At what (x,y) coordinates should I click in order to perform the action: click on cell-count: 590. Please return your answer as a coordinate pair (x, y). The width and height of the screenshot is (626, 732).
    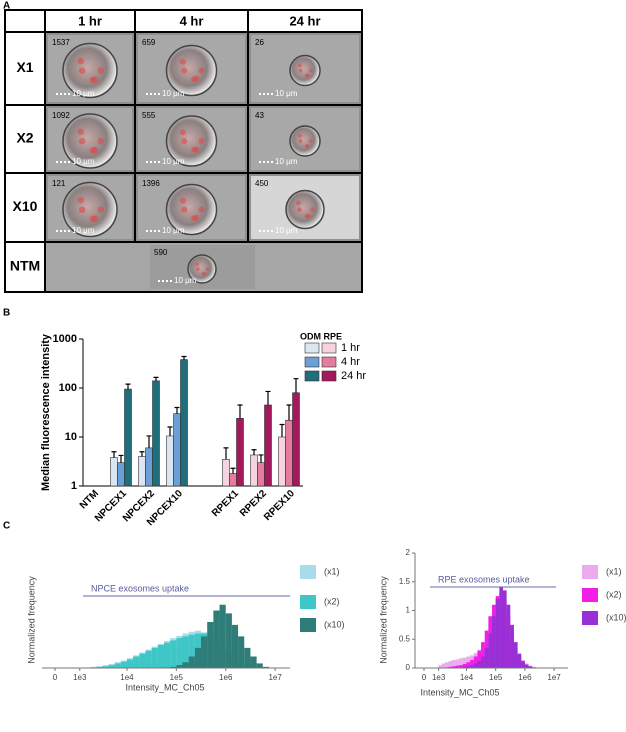
    Looking at the image, I should click on (161, 252).